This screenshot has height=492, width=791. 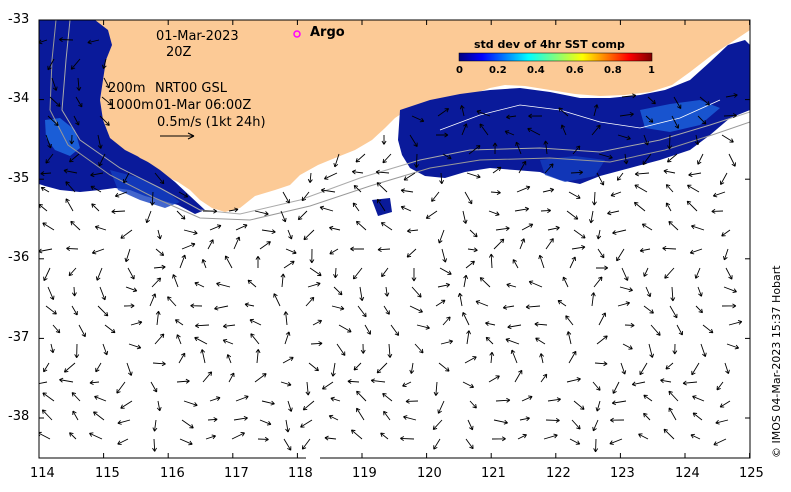 What do you see at coordinates (19, 416) in the screenshot?
I see `y-tick-label: -38` at bounding box center [19, 416].